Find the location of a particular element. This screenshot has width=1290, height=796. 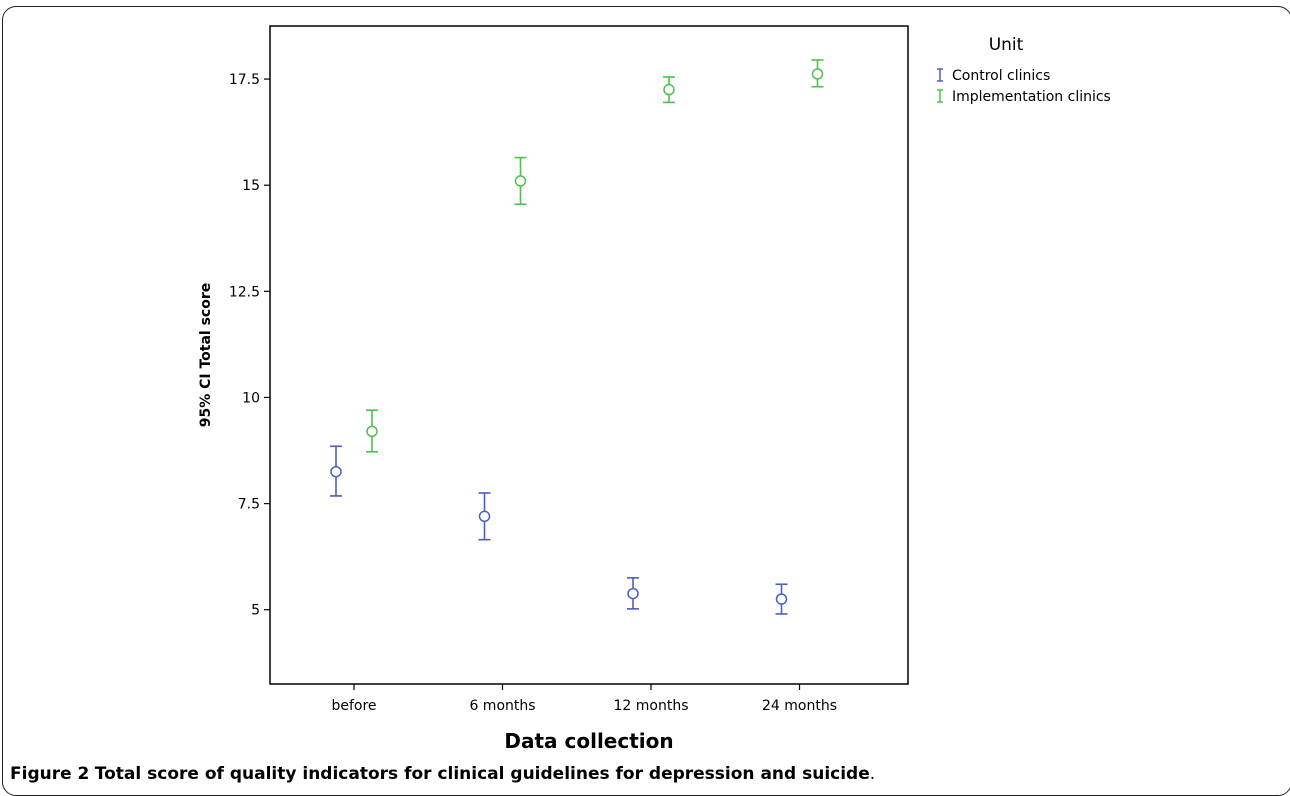

y-tick-label: 7.5 is located at coordinates (249, 505).